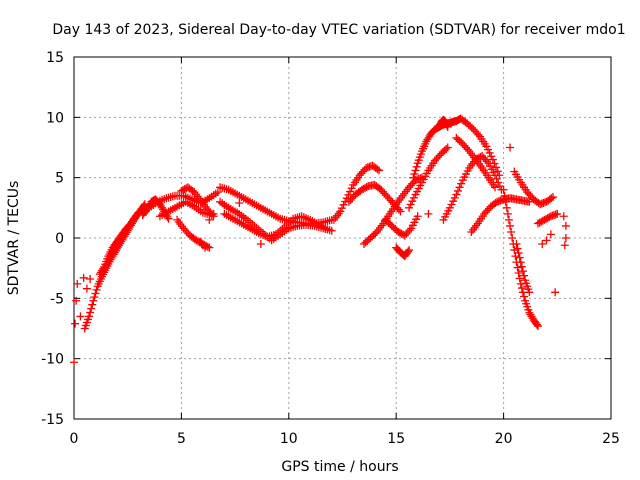  What do you see at coordinates (52, 360) in the screenshot?
I see `y-tick-label: -10` at bounding box center [52, 360].